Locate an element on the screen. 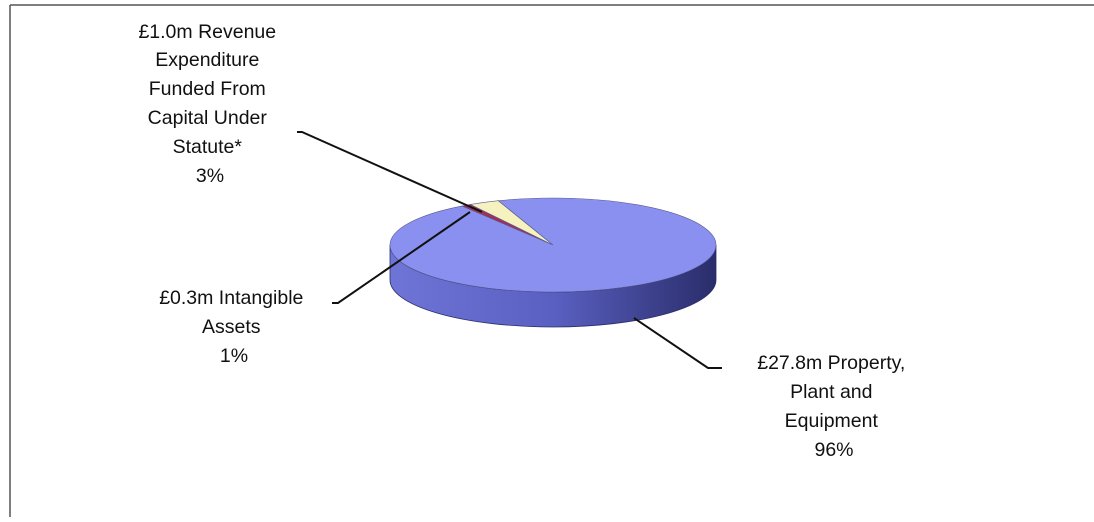 The image size is (1094, 522). leader-line-intangible is located at coordinates (401, 257).